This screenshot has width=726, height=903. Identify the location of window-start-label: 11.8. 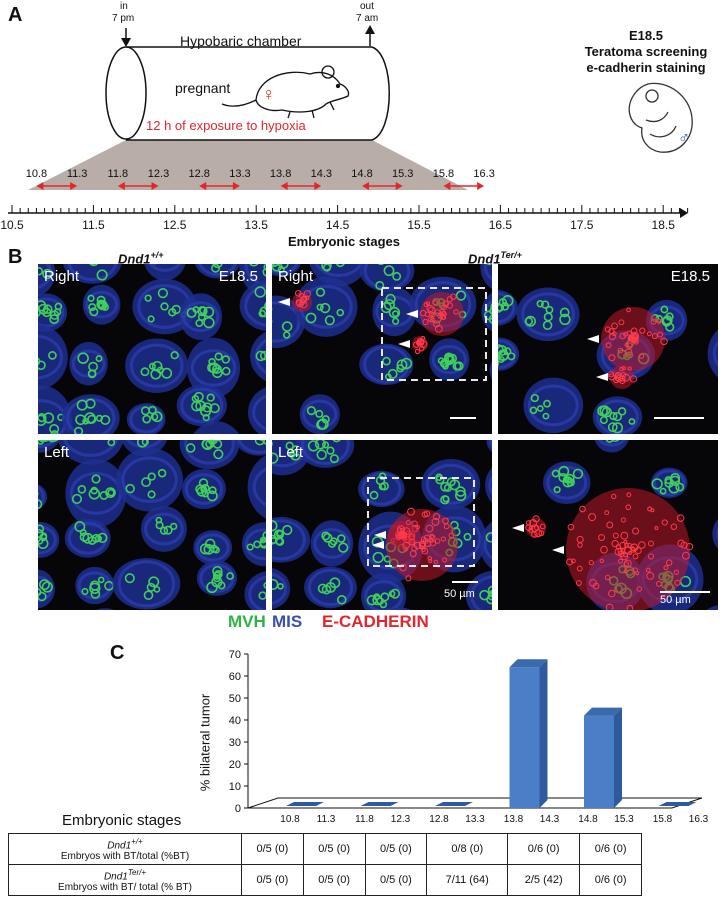
(118, 174).